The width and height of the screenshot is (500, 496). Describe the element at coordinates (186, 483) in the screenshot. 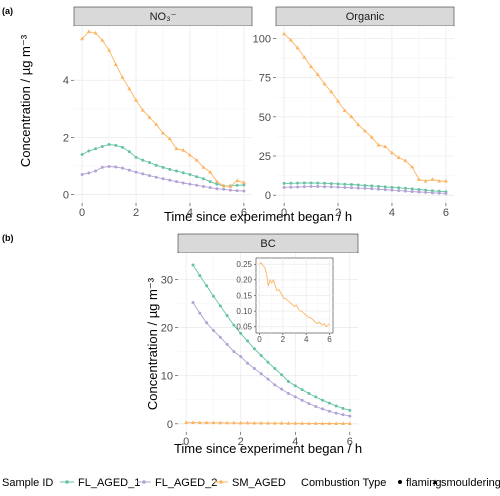

I see `legend-label-fl-aged-2: FL_AGED_2` at that location.